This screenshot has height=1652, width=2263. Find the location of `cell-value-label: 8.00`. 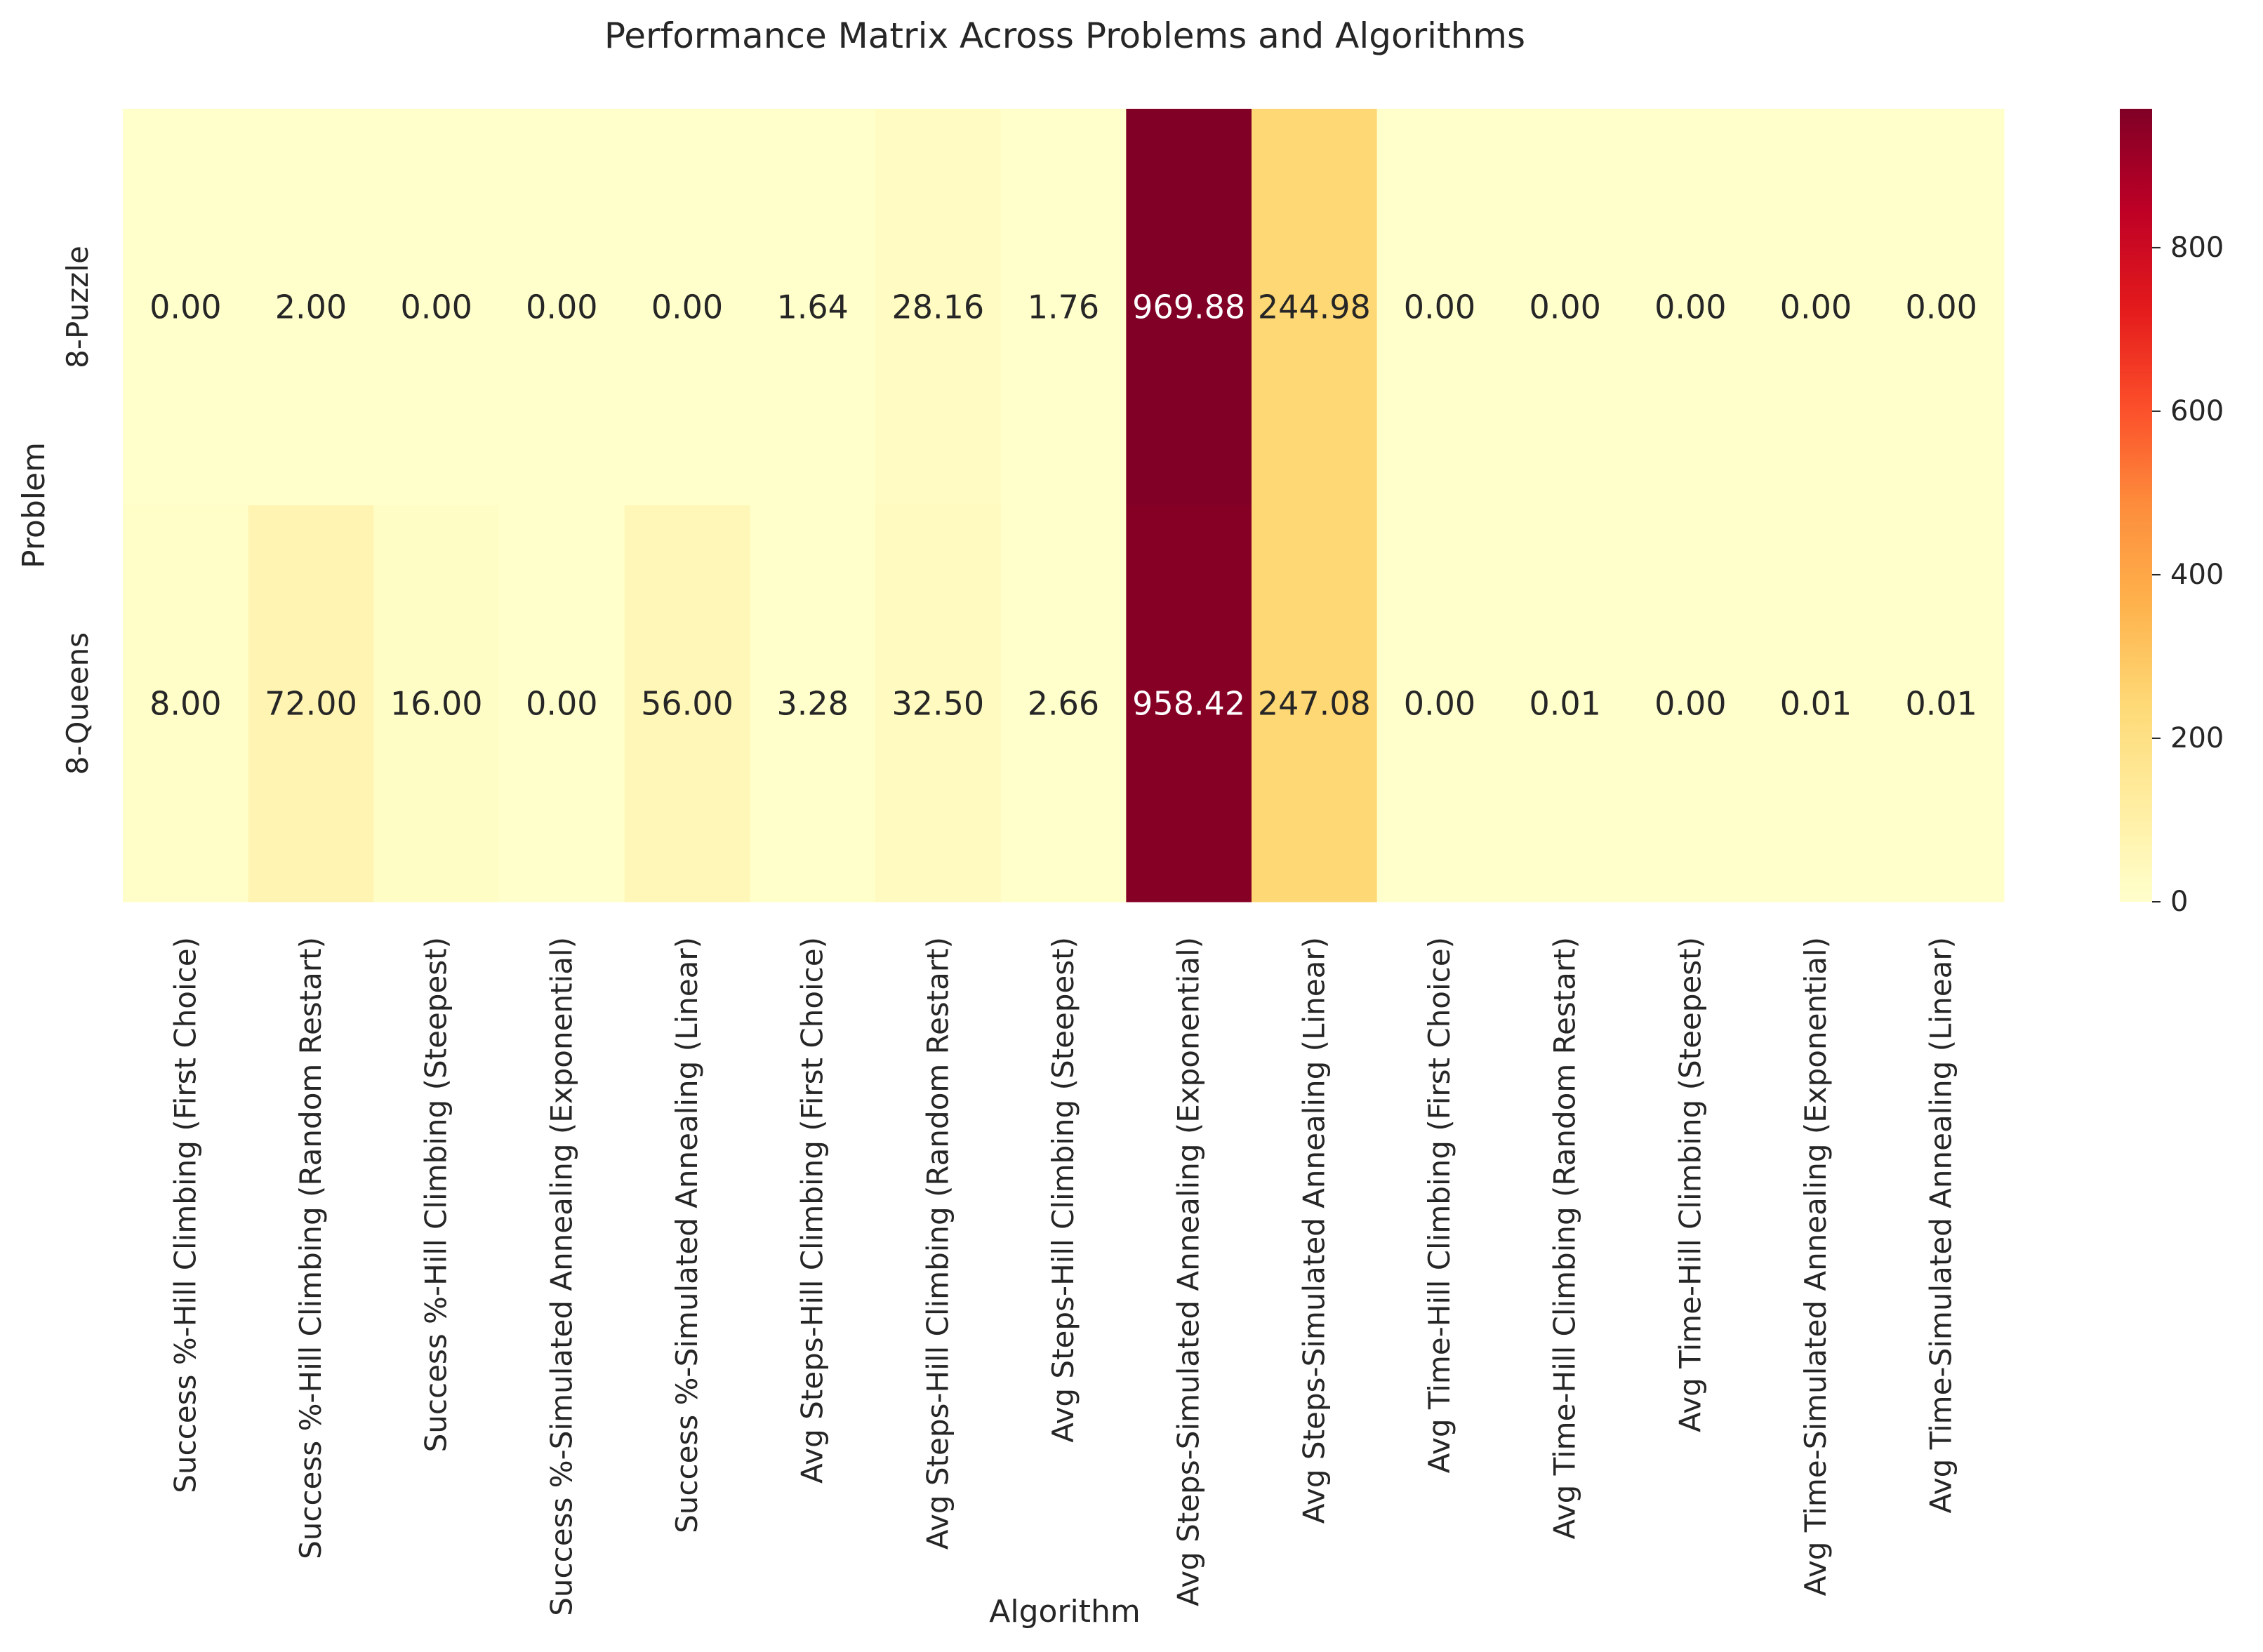

cell-value-label: 8.00 is located at coordinates (185, 704).